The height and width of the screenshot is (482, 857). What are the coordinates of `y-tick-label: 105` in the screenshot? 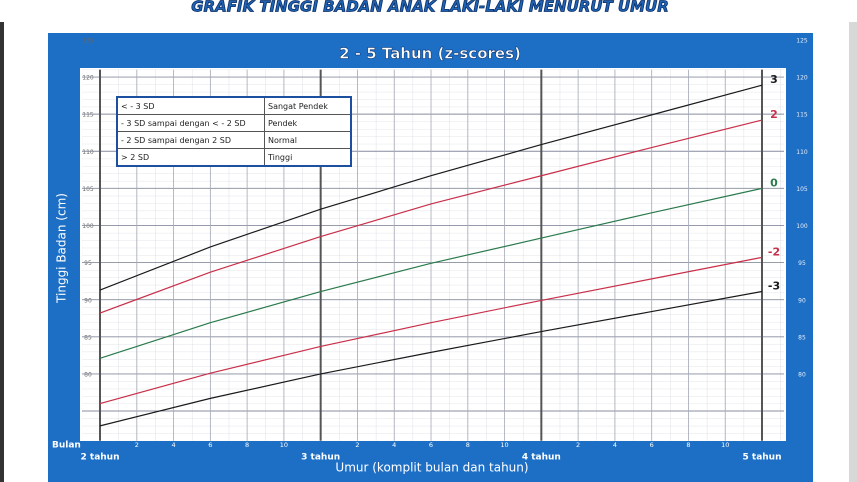 It's located at (88, 189).